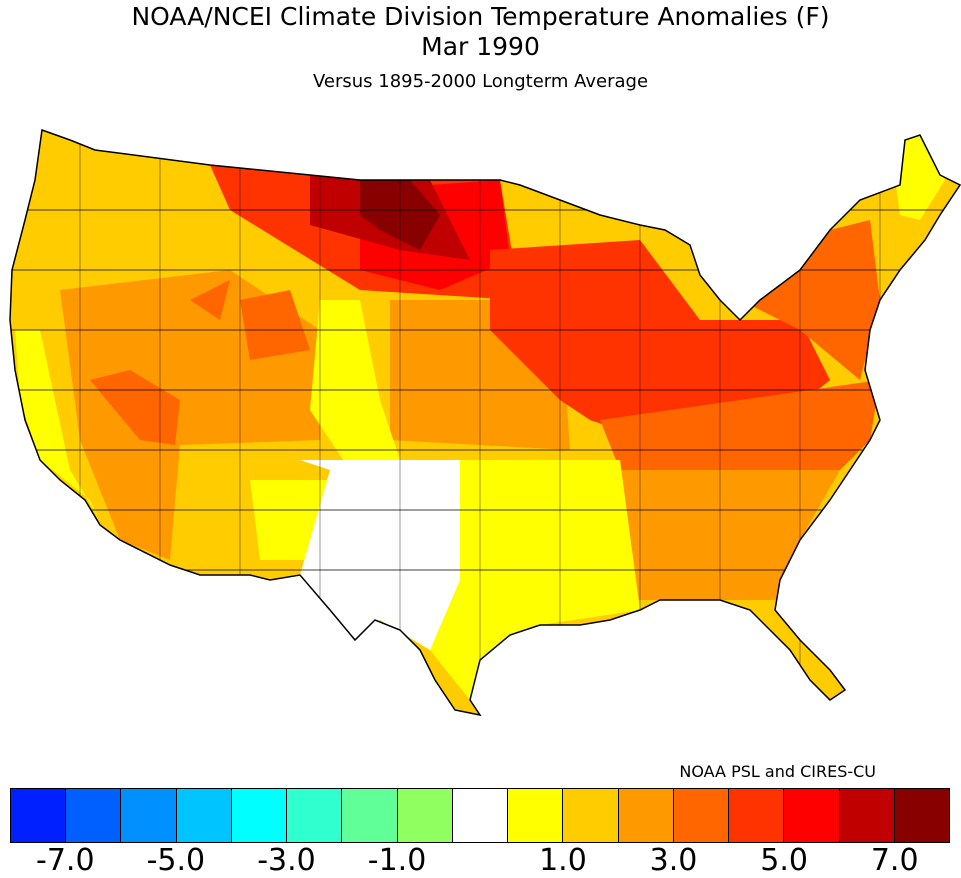 The width and height of the screenshot is (961, 878). I want to click on legend-tick-label: 3.0, so click(673, 860).